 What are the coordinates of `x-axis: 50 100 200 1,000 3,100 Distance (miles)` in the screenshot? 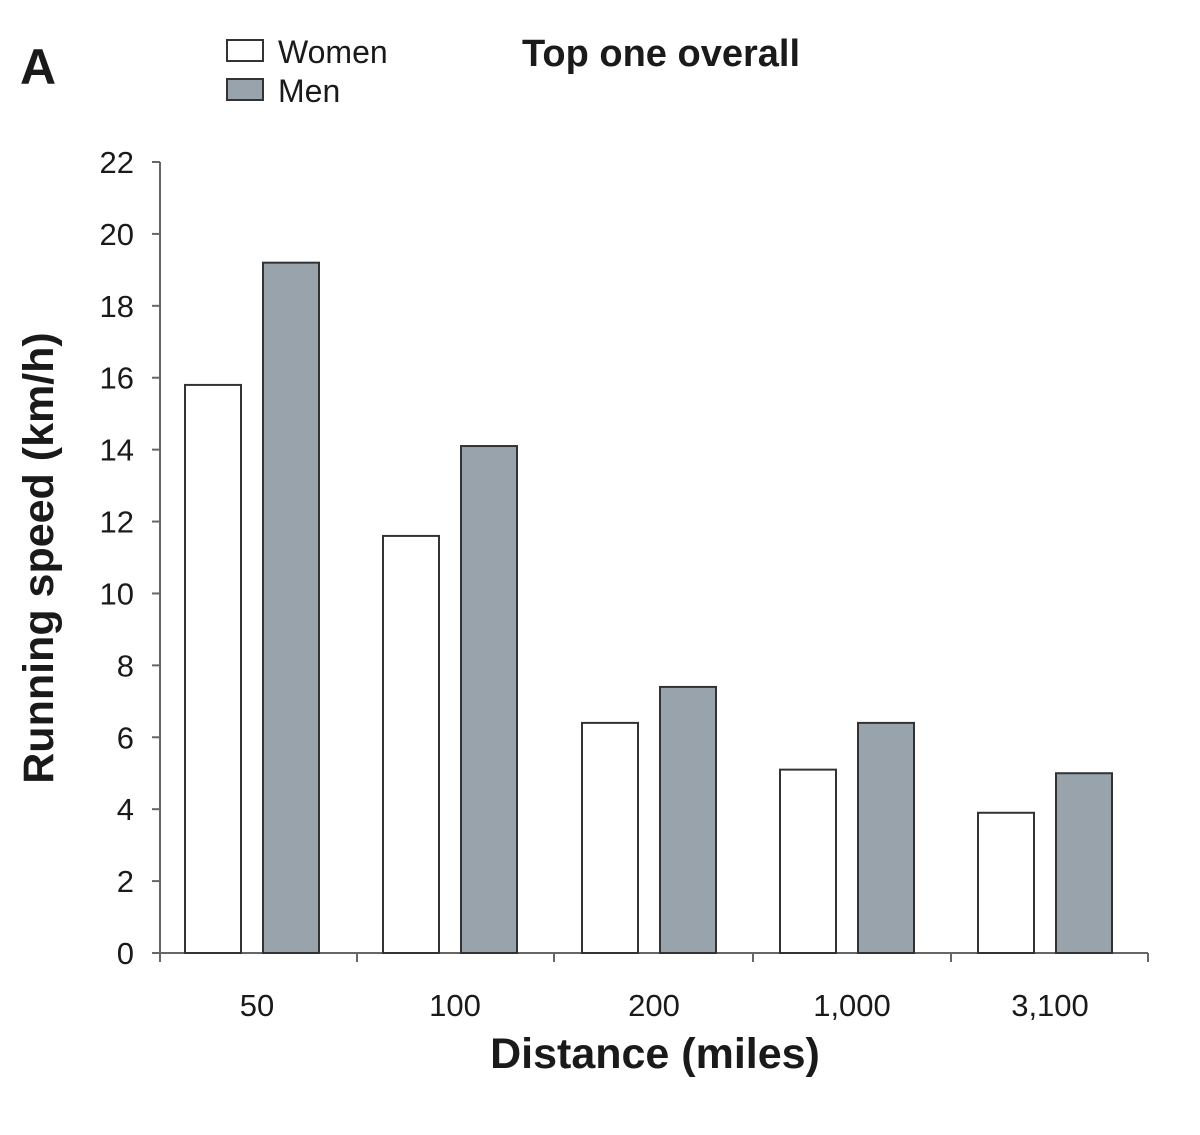 It's located at (651, 1015).